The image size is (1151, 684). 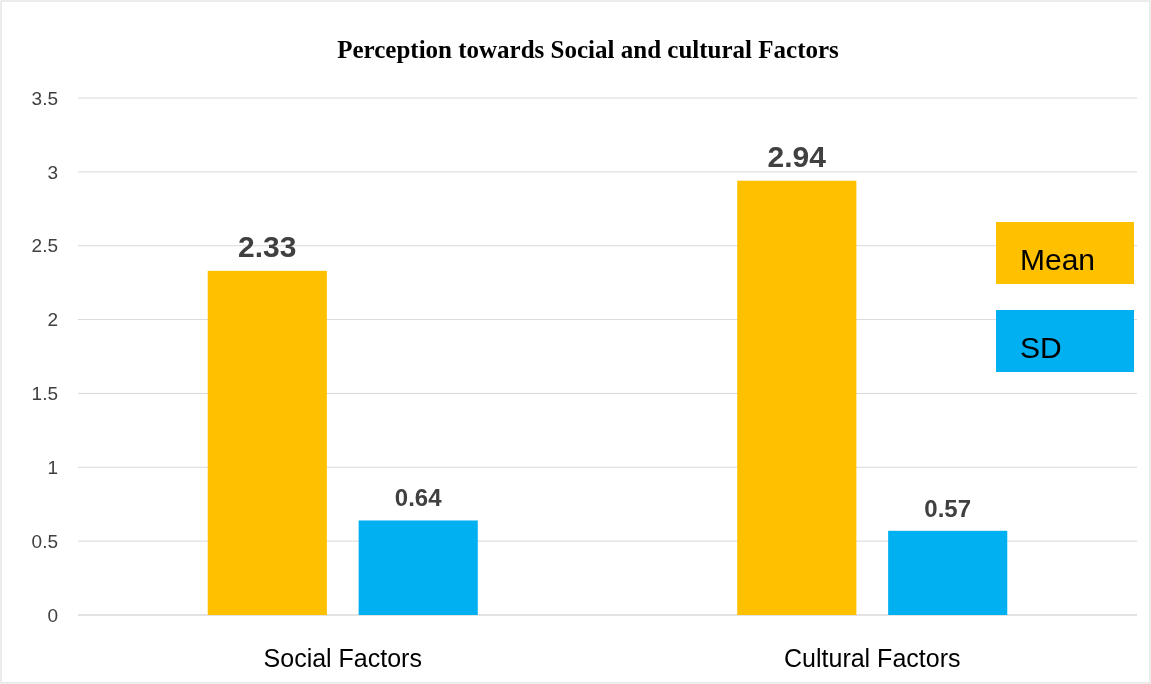 What do you see at coordinates (872, 658) in the screenshot?
I see `x-tick-label: Cultural Factors` at bounding box center [872, 658].